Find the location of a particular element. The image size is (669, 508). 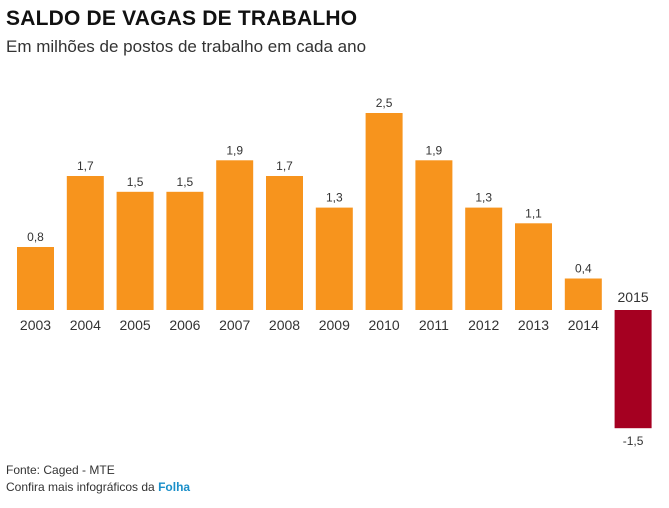

value-label-2007: 1,9 is located at coordinates (234, 150).